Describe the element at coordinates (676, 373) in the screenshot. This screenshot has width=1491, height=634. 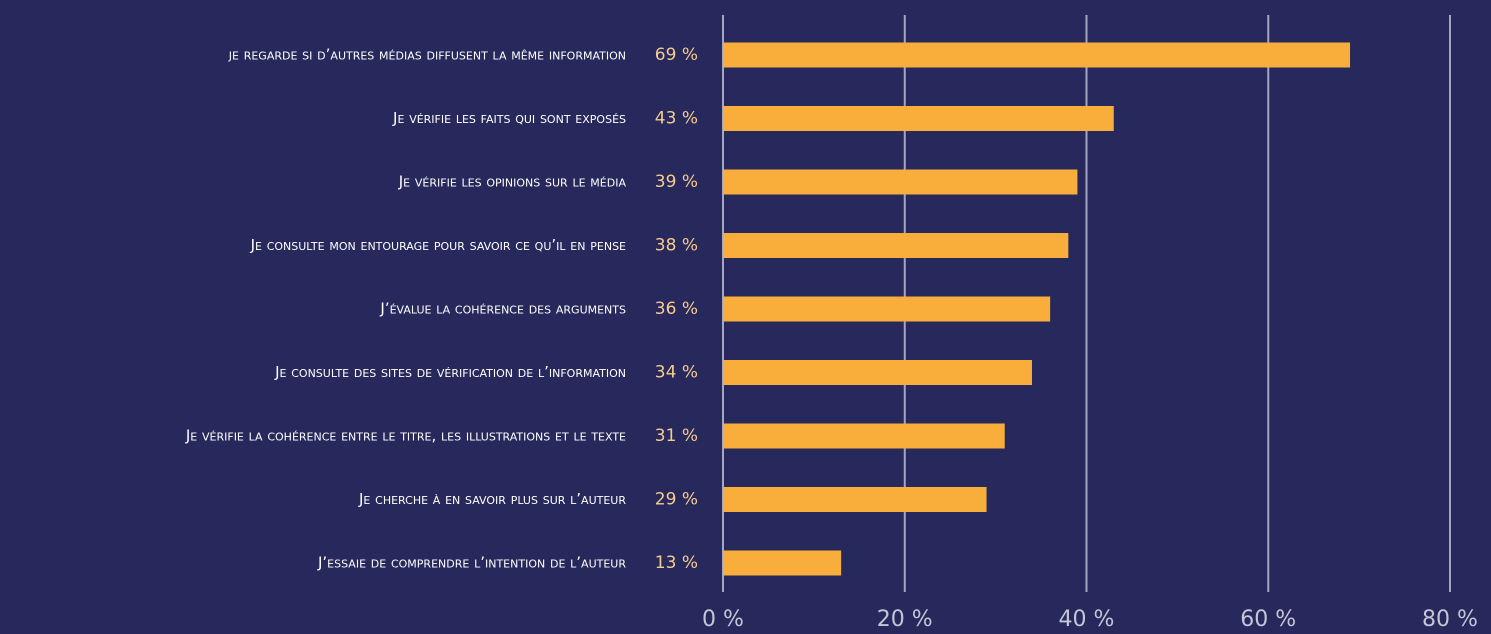
I see `value-label: 34 %` at that location.